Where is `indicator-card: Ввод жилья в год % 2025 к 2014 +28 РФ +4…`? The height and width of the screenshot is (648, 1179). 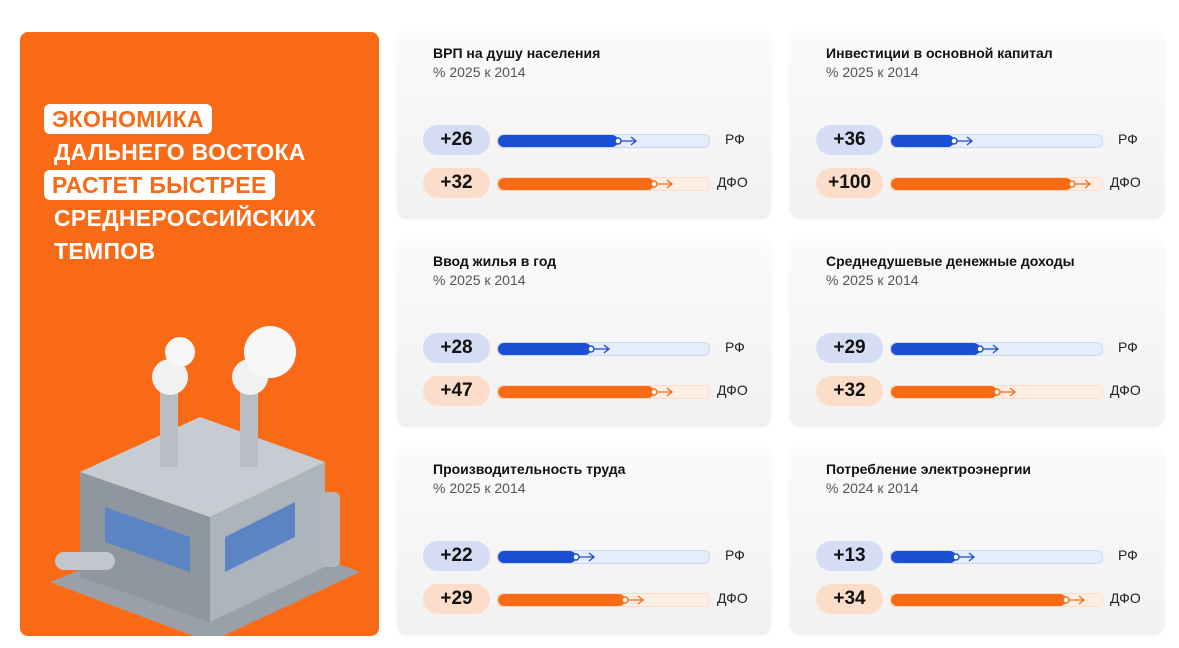 indicator-card: Ввод жилья в год % 2025 к 2014 +28 РФ +4… is located at coordinates (584, 334).